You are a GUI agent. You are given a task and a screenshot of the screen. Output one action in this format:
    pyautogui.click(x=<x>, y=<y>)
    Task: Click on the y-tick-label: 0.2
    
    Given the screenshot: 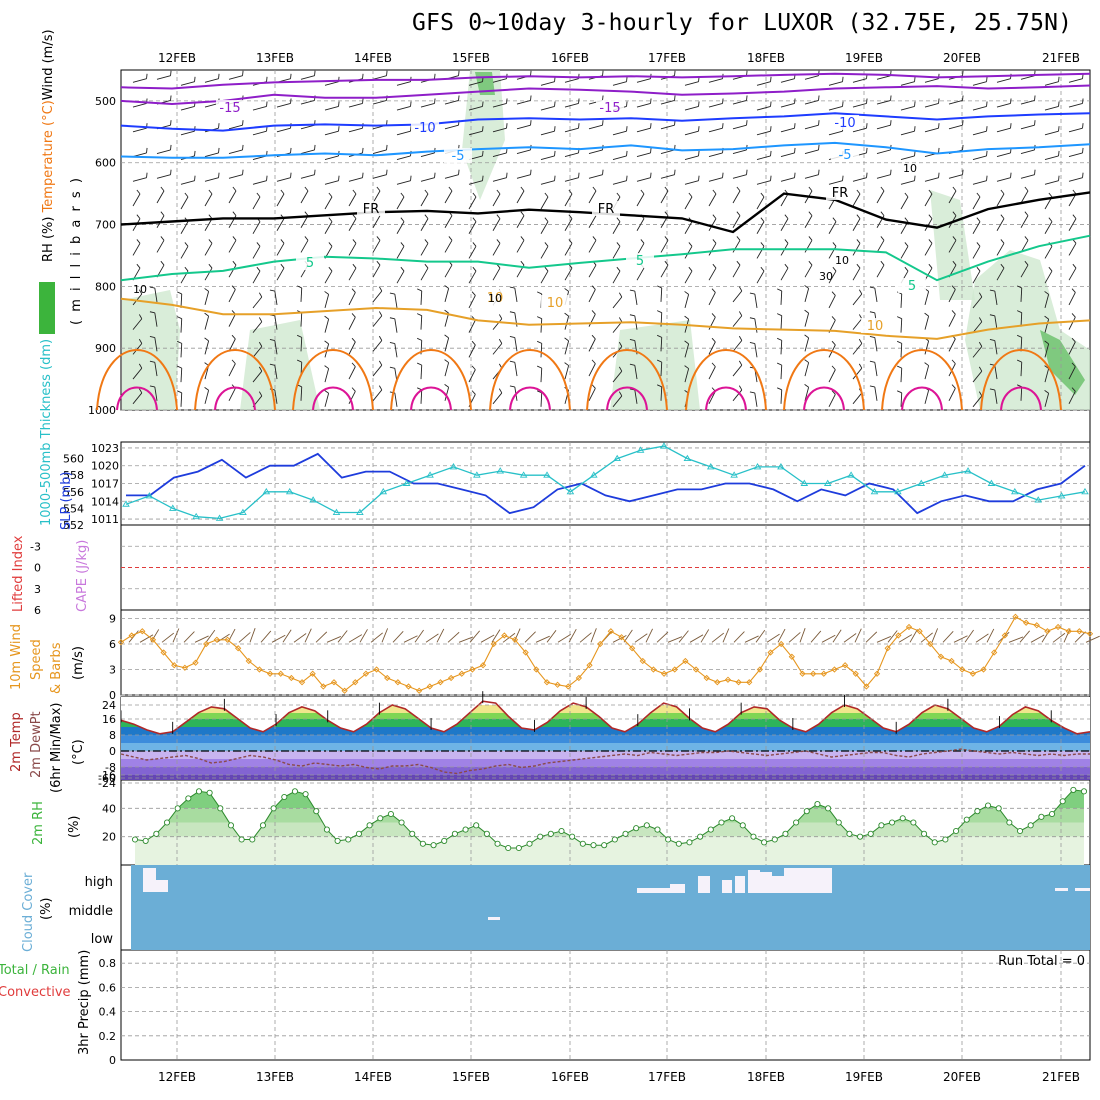 What is the action you would take?
    pyautogui.click(x=108, y=1036)
    